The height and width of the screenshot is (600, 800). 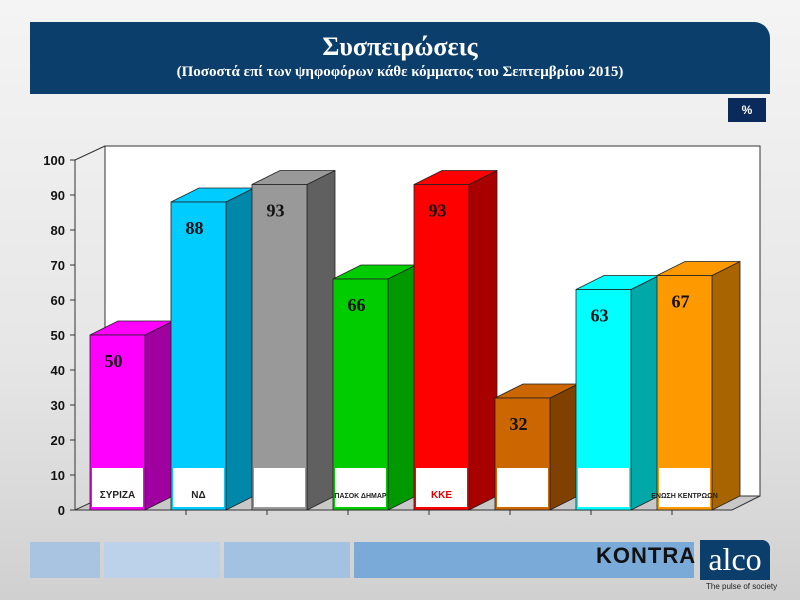 What do you see at coordinates (117, 495) in the screenshot?
I see `party-logo-text: ΣΥΡΙΖΑ` at bounding box center [117, 495].